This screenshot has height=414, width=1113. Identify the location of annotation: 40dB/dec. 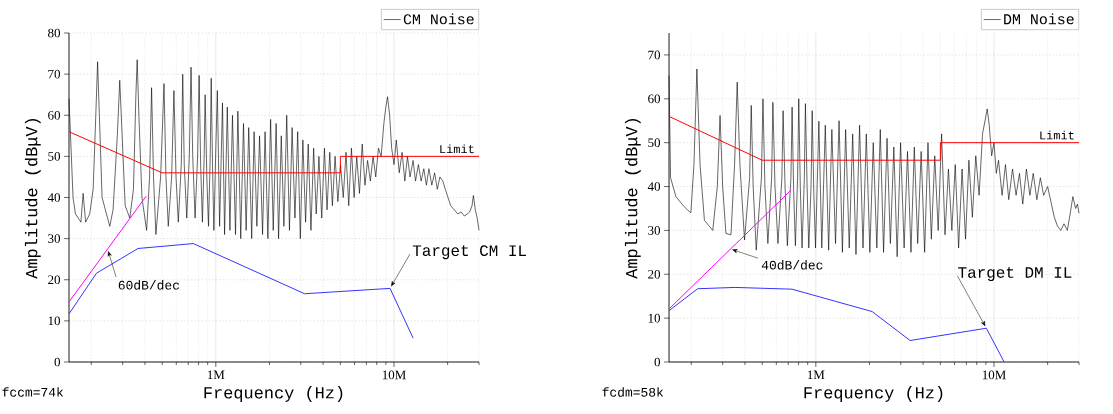
(792, 265).